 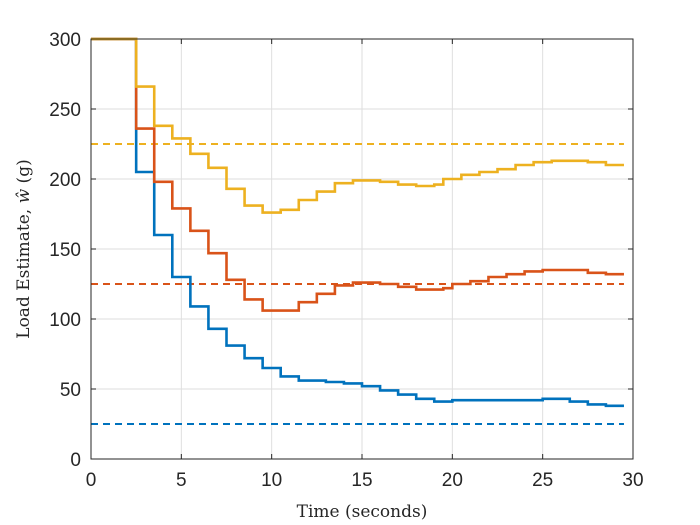 I want to click on x-tick-label: 20, so click(x=452, y=480).